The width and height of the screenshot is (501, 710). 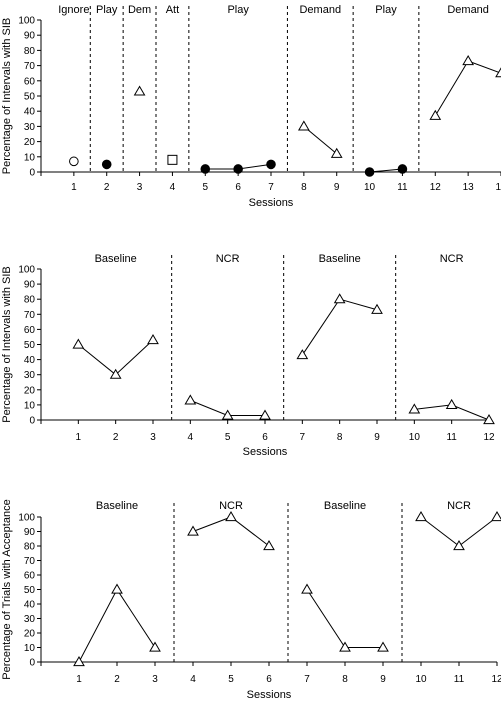 What do you see at coordinates (7, 589) in the screenshot?
I see `y-axis-label: Percentage of Trials with Acceptance` at bounding box center [7, 589].